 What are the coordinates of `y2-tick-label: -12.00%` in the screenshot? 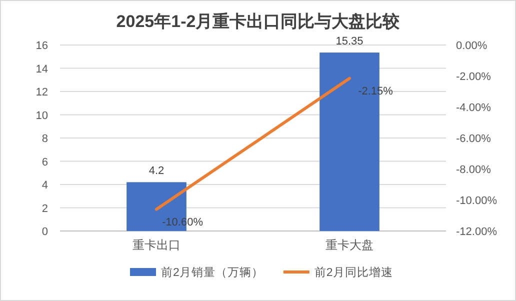 It's located at (477, 232).